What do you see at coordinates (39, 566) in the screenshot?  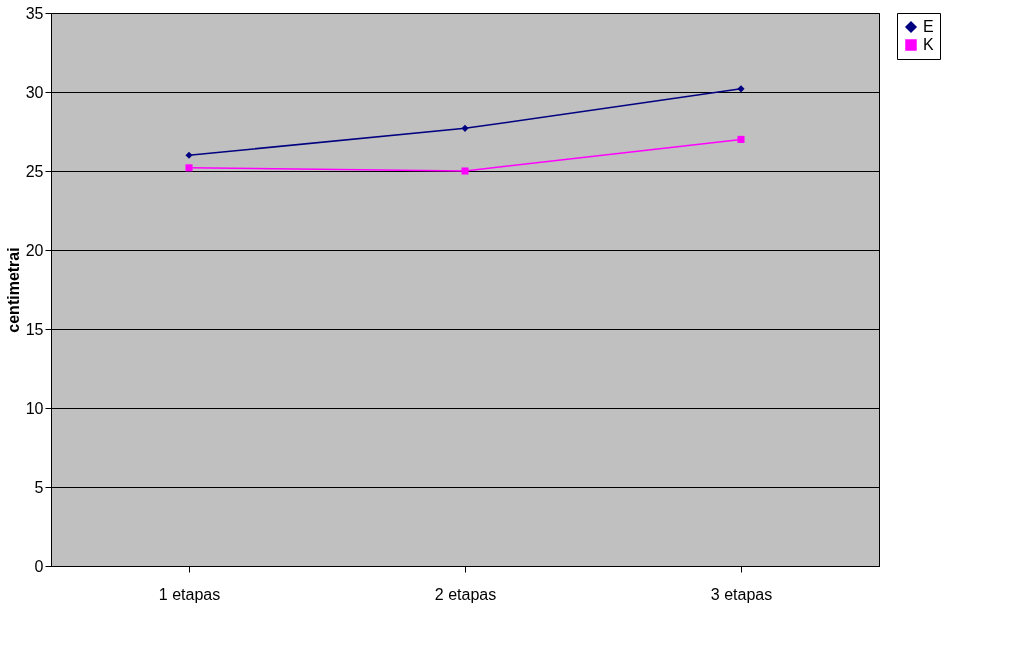 I see `y-tick-label: 0` at bounding box center [39, 566].